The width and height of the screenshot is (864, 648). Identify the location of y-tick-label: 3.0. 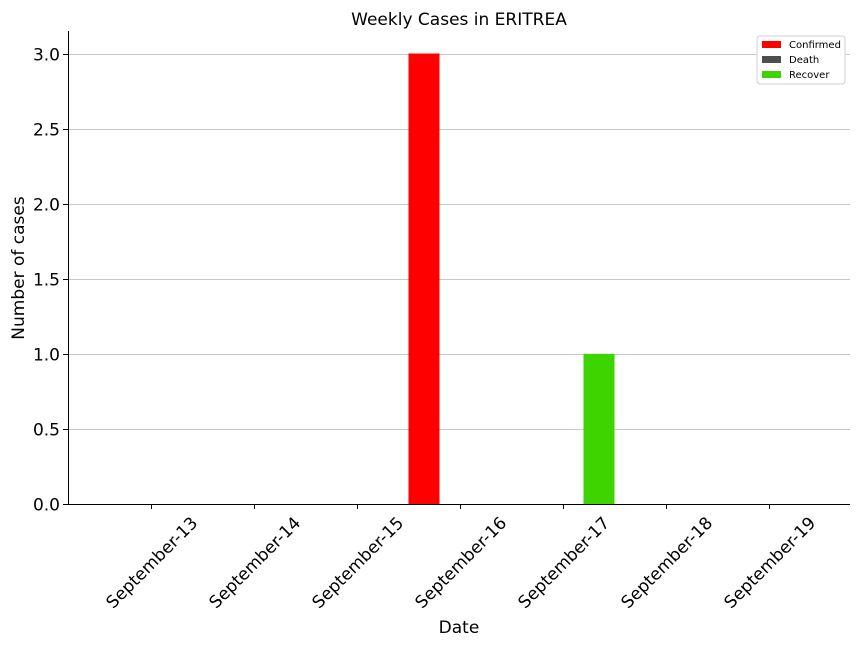
(46, 56).